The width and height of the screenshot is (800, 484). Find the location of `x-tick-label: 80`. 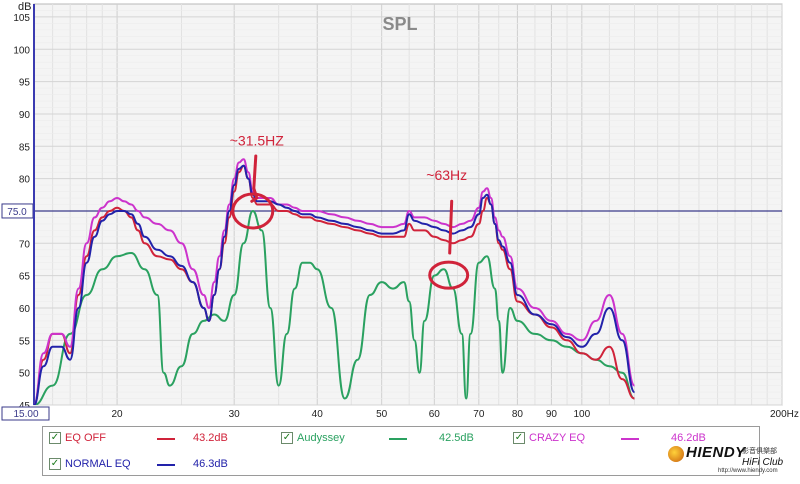

x-tick-label: 80 is located at coordinates (518, 414).